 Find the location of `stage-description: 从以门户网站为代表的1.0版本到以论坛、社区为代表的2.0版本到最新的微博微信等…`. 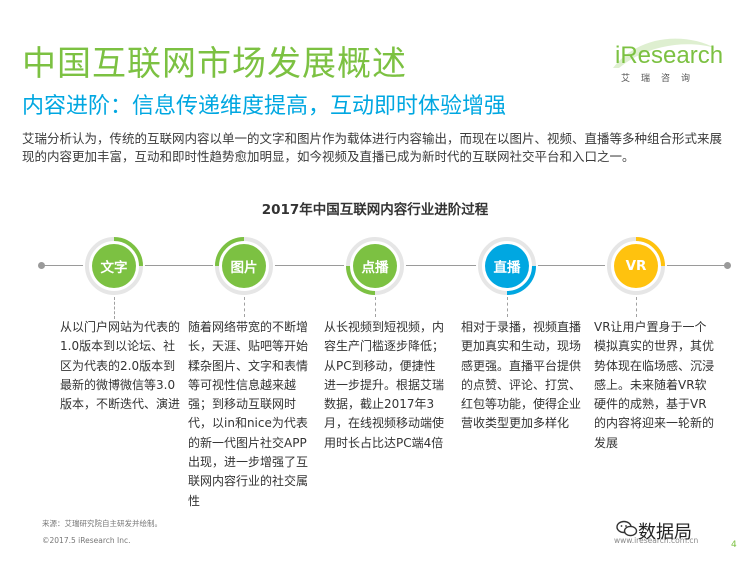

stage-description: 从以门户网站为代表的1.0版本到以论坛、社区为代表的2.0版本到最新的微博微信等… is located at coordinates (120, 366).